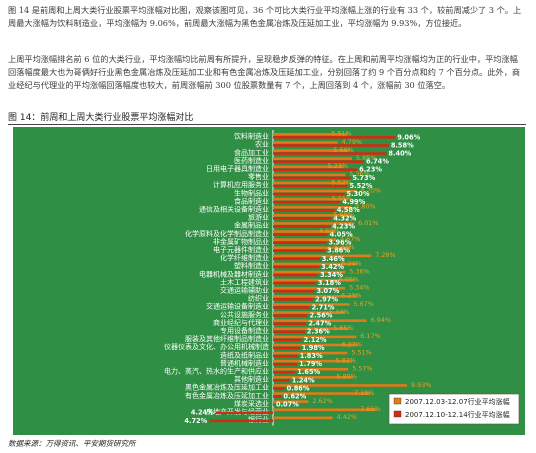  I want to click on data-label-prev-week: 5.85%, so click(366, 158).